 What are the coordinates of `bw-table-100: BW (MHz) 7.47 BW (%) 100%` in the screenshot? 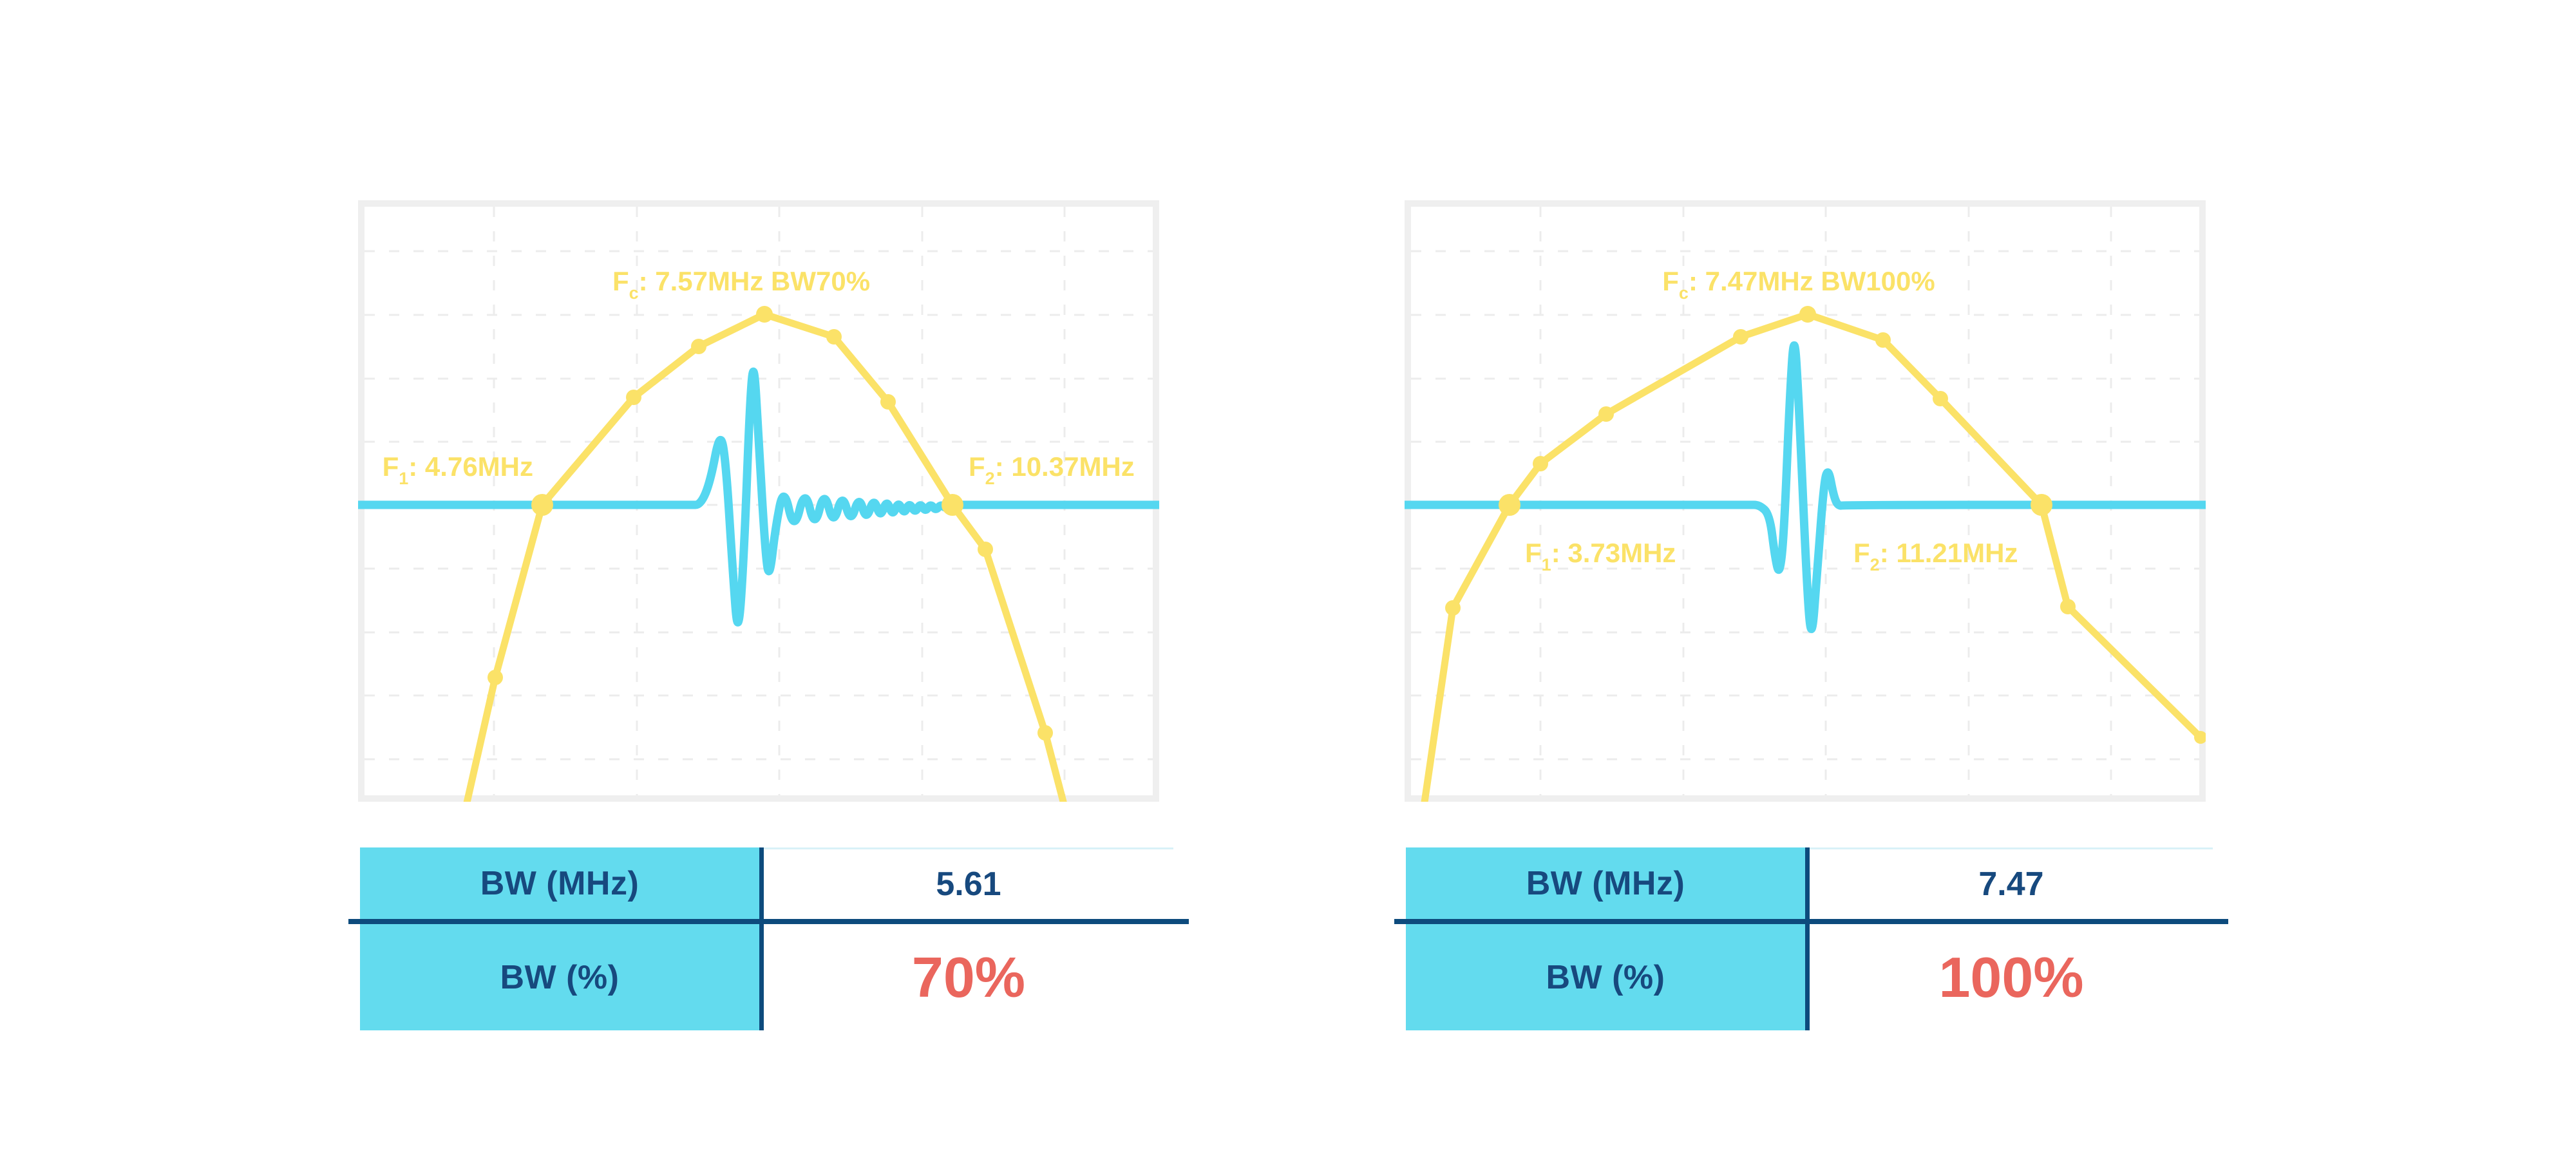 It's located at (1811, 938).